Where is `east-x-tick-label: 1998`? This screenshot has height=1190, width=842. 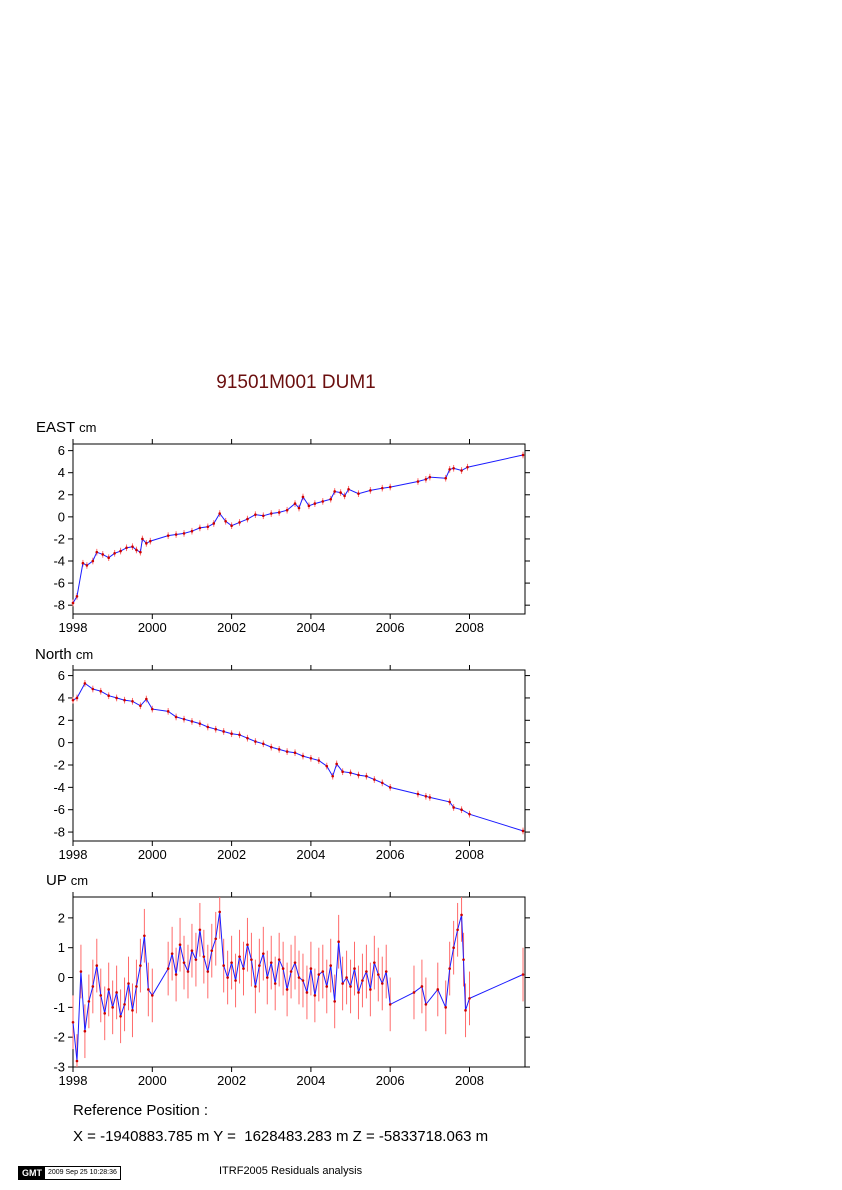 east-x-tick-label: 1998 is located at coordinates (73, 627).